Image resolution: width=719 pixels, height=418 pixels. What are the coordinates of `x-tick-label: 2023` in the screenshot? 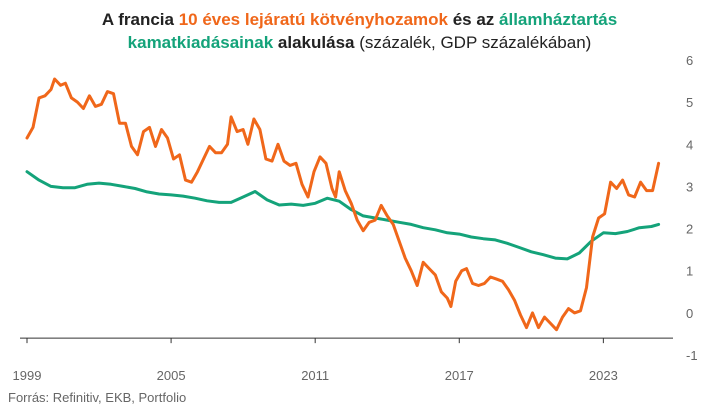 It's located at (603, 375).